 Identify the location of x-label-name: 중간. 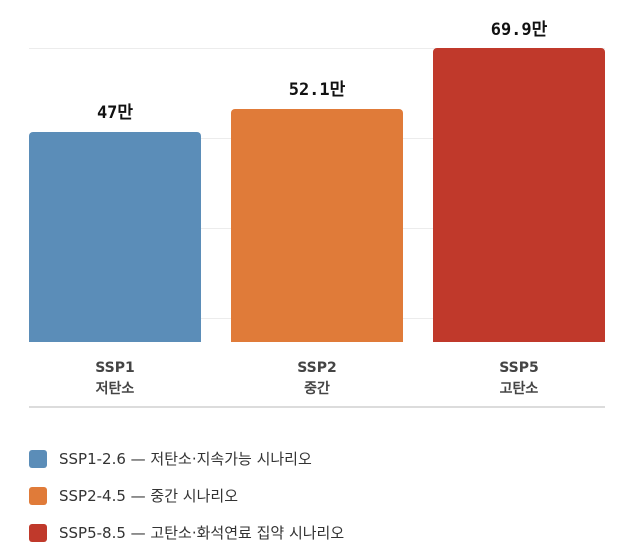
(317, 389).